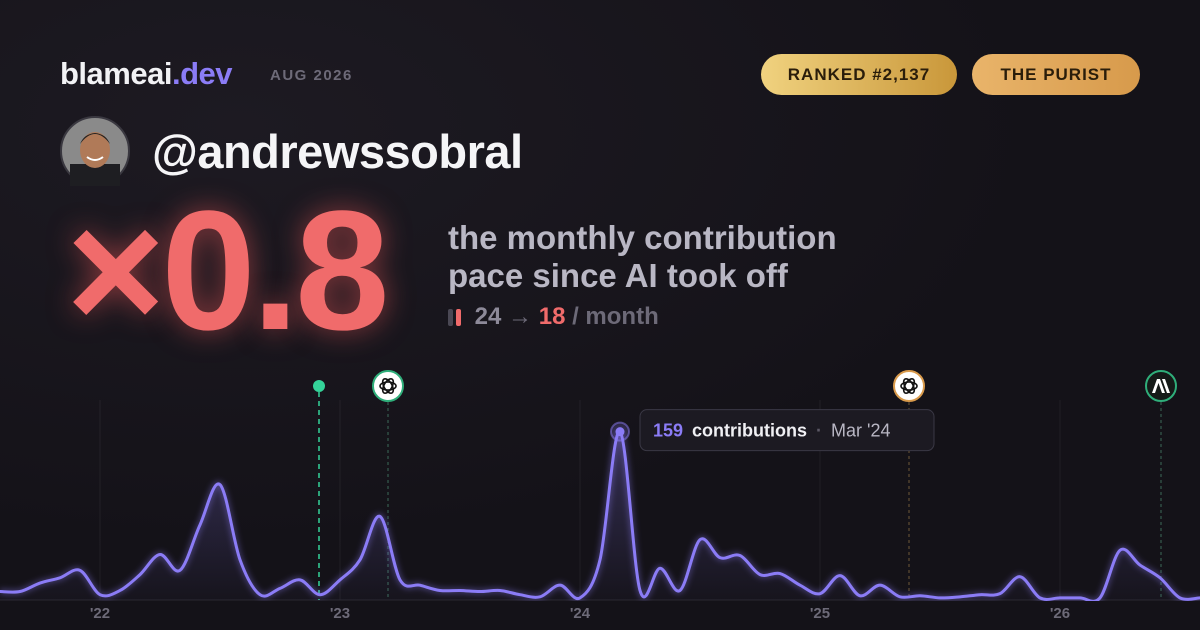 The width and height of the screenshot is (1200, 630). What do you see at coordinates (202, 73) in the screenshot?
I see `brand-suffix: .dev` at bounding box center [202, 73].